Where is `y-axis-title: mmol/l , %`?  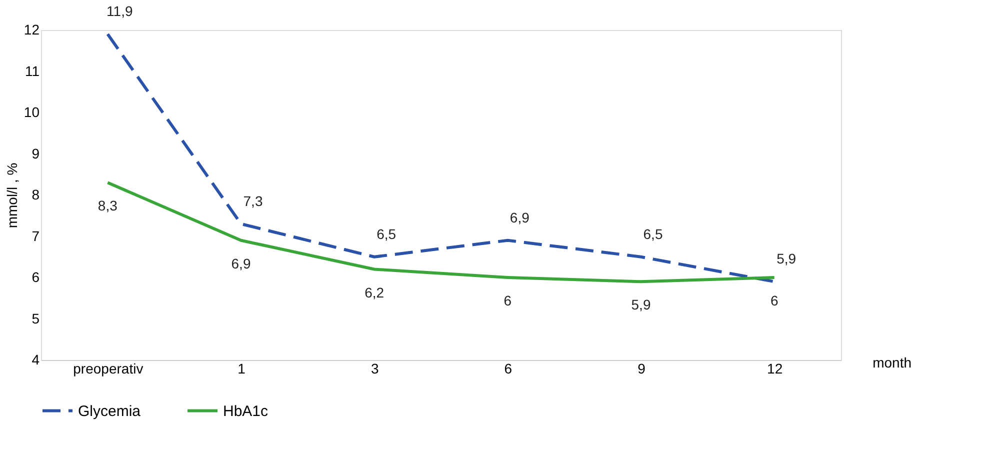
y-axis-title: mmol/l , % is located at coordinates (12, 195).